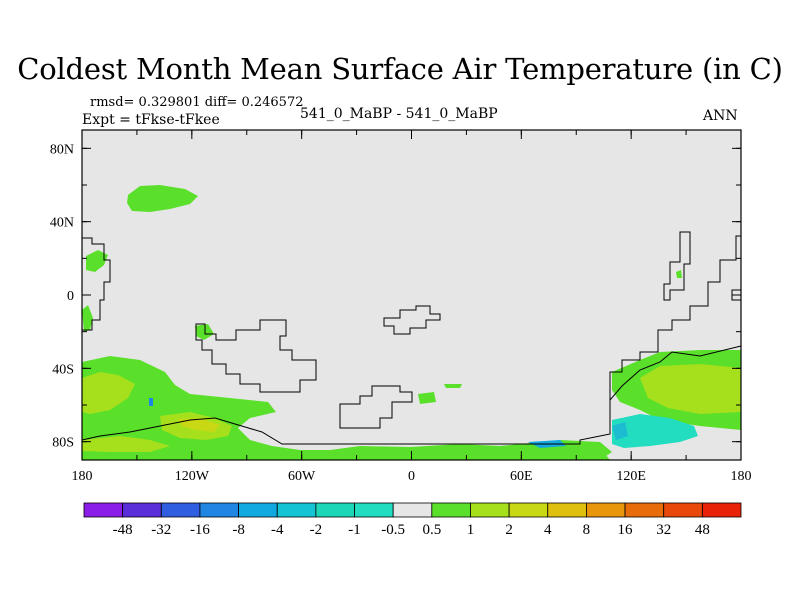 Image resolution: width=800 pixels, height=600 pixels. What do you see at coordinates (97, 261) in the screenshot?
I see `region-west-pacific-small` at bounding box center [97, 261].